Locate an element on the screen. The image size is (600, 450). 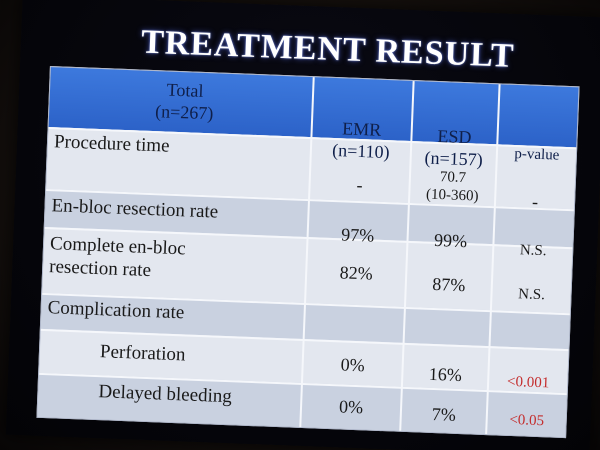
cell-perforation-emr: 0% is located at coordinates (353, 365).